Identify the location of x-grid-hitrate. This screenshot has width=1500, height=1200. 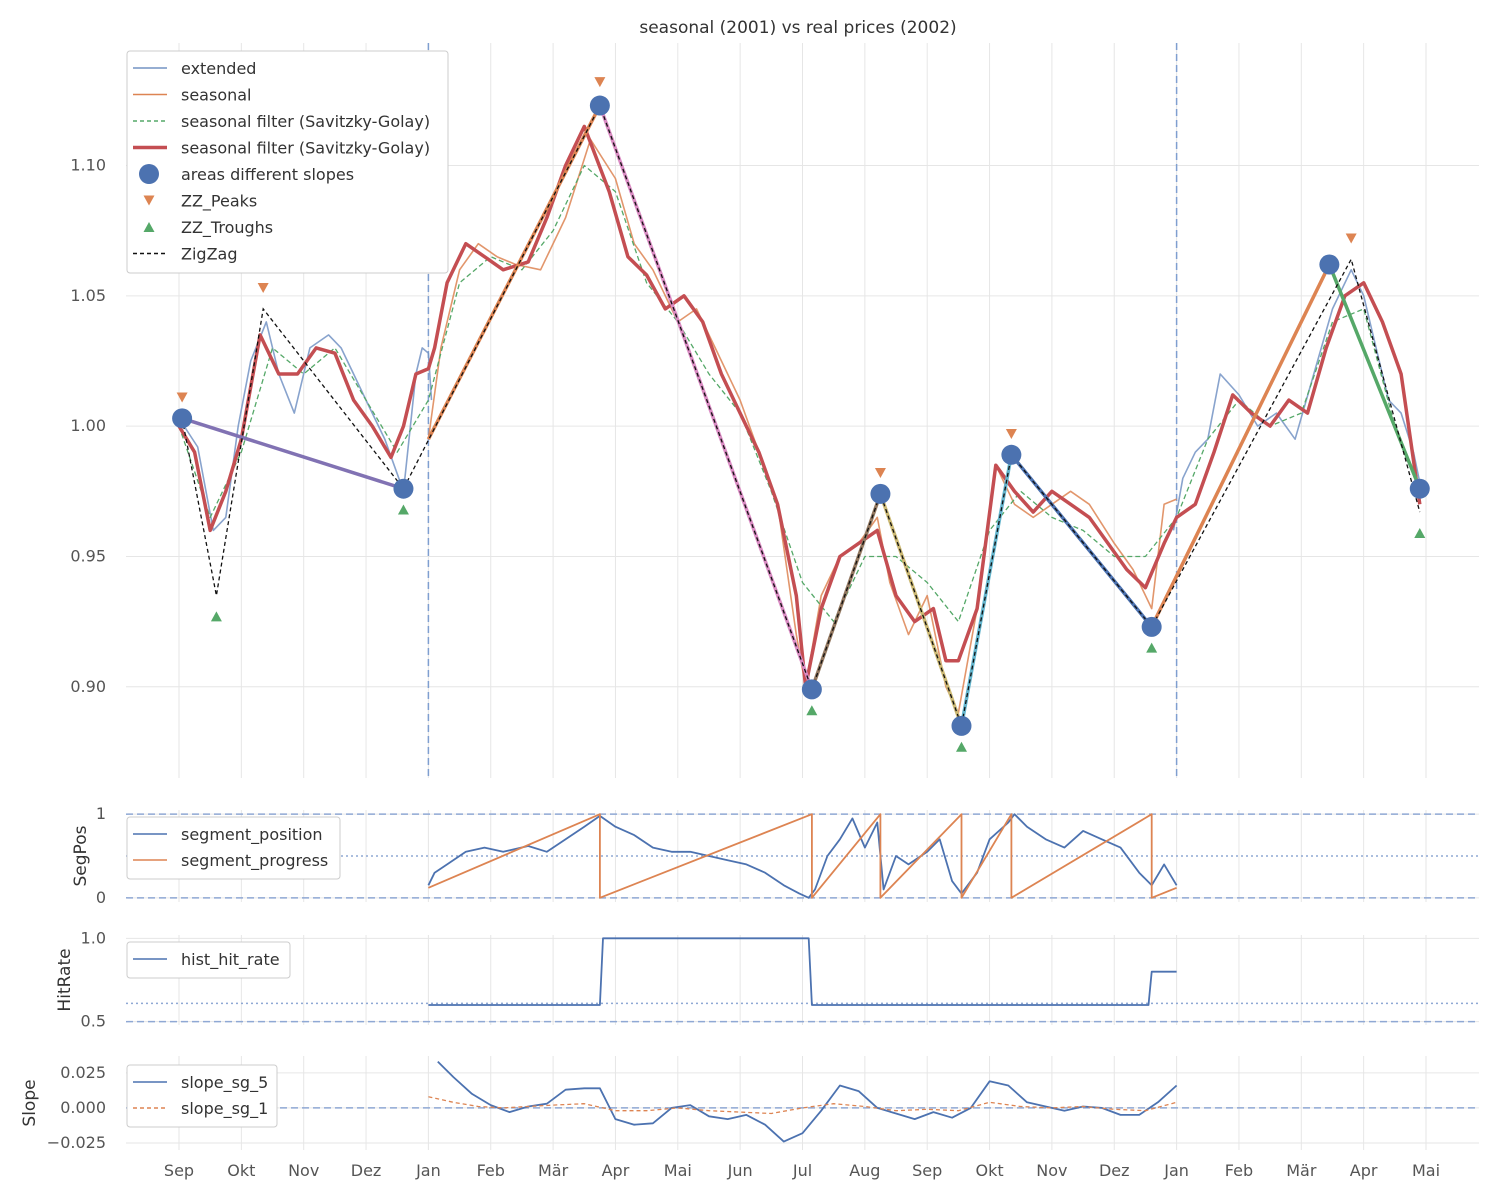
(802, 980).